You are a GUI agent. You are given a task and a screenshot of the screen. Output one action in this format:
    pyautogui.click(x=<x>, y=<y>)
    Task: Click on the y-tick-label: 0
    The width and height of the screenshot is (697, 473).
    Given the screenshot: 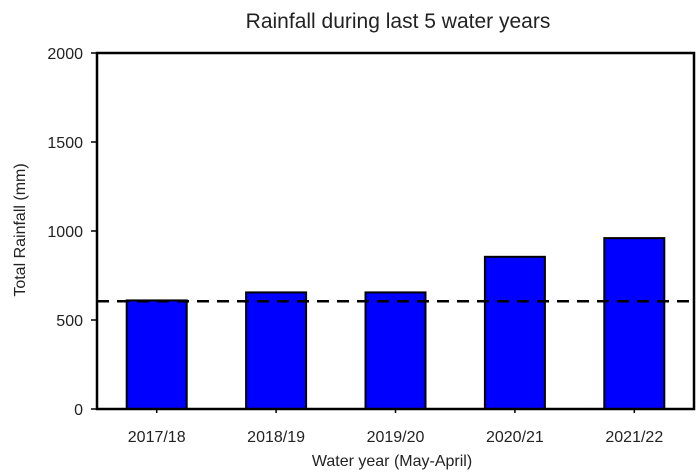 What is the action you would take?
    pyautogui.click(x=78, y=410)
    